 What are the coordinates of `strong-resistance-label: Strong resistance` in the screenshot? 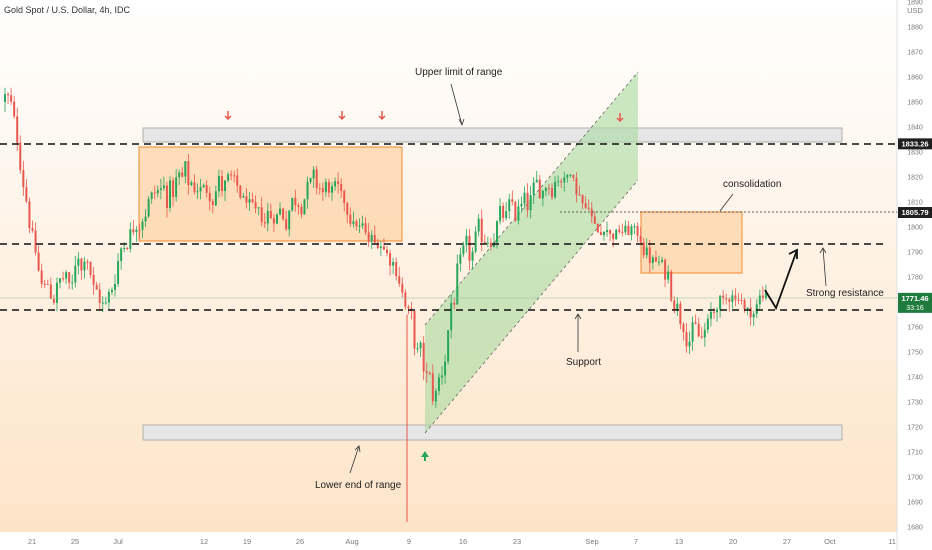 It's located at (845, 293).